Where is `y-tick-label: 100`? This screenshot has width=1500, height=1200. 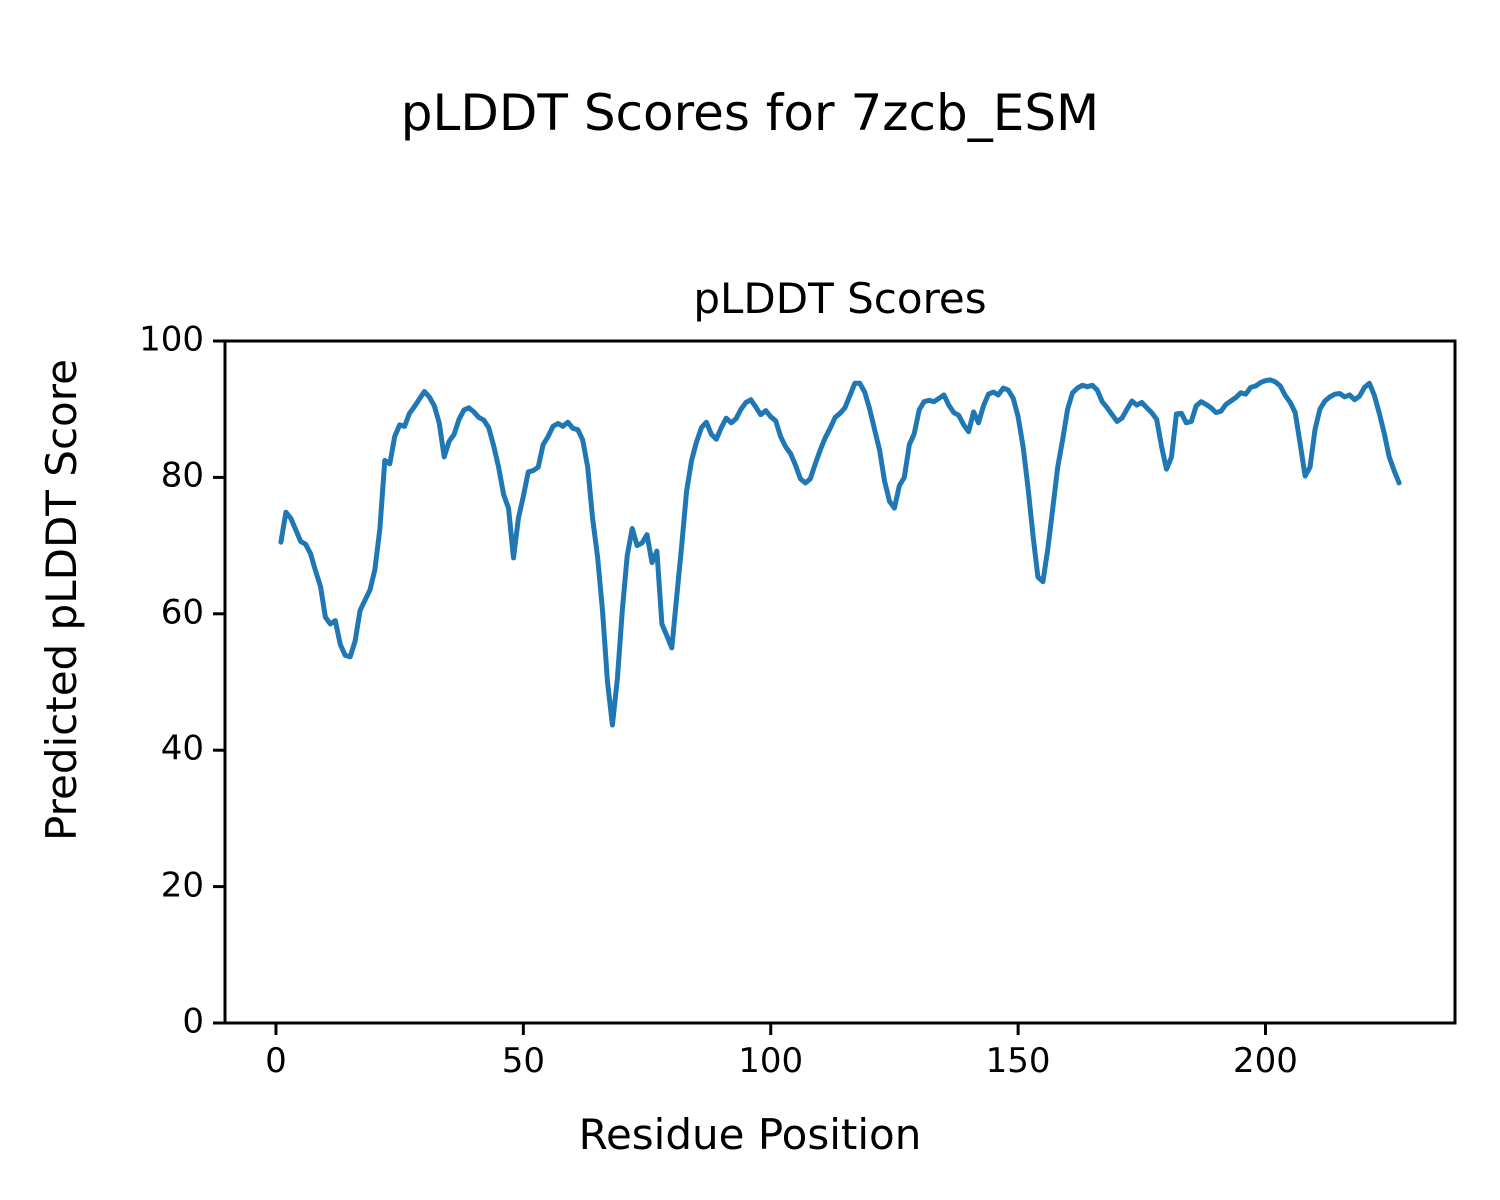
y-tick-label: 100 is located at coordinates (171, 339).